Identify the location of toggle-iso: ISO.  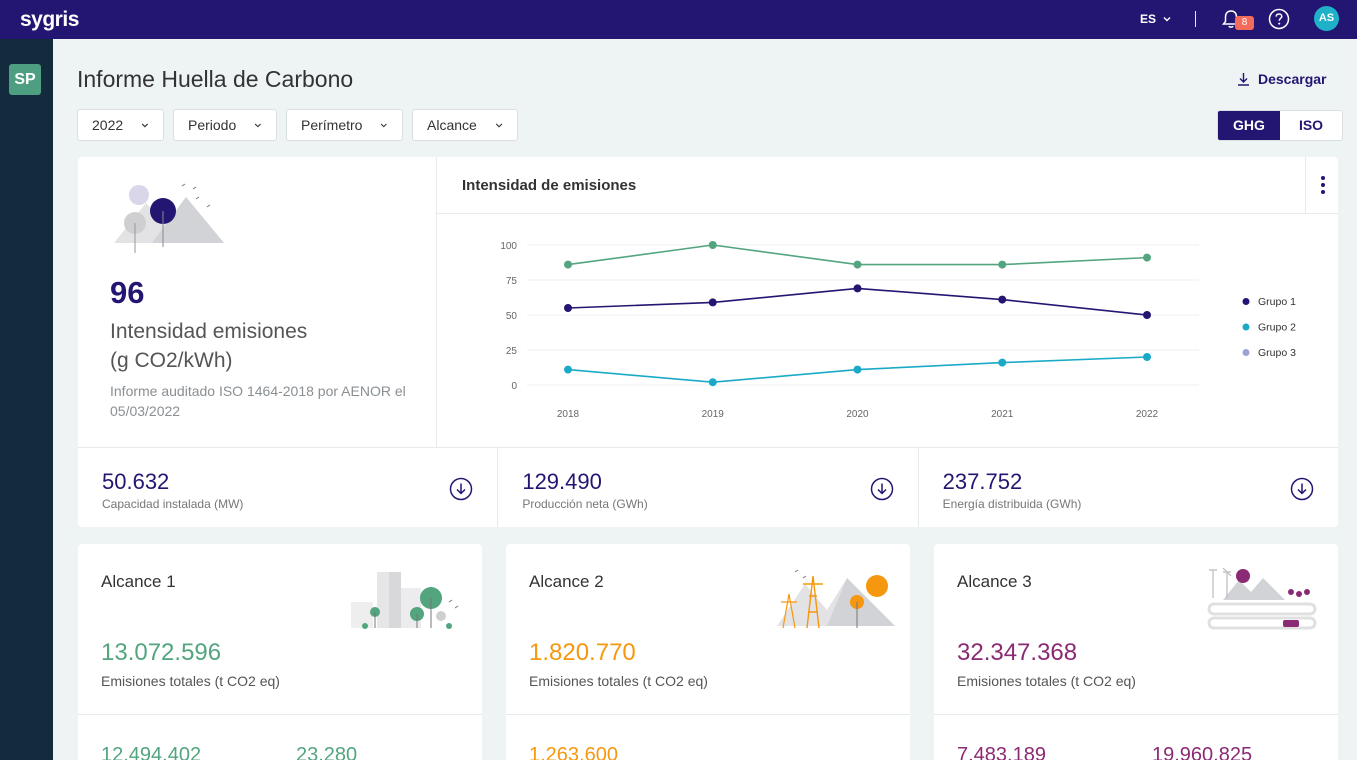
(1311, 125).